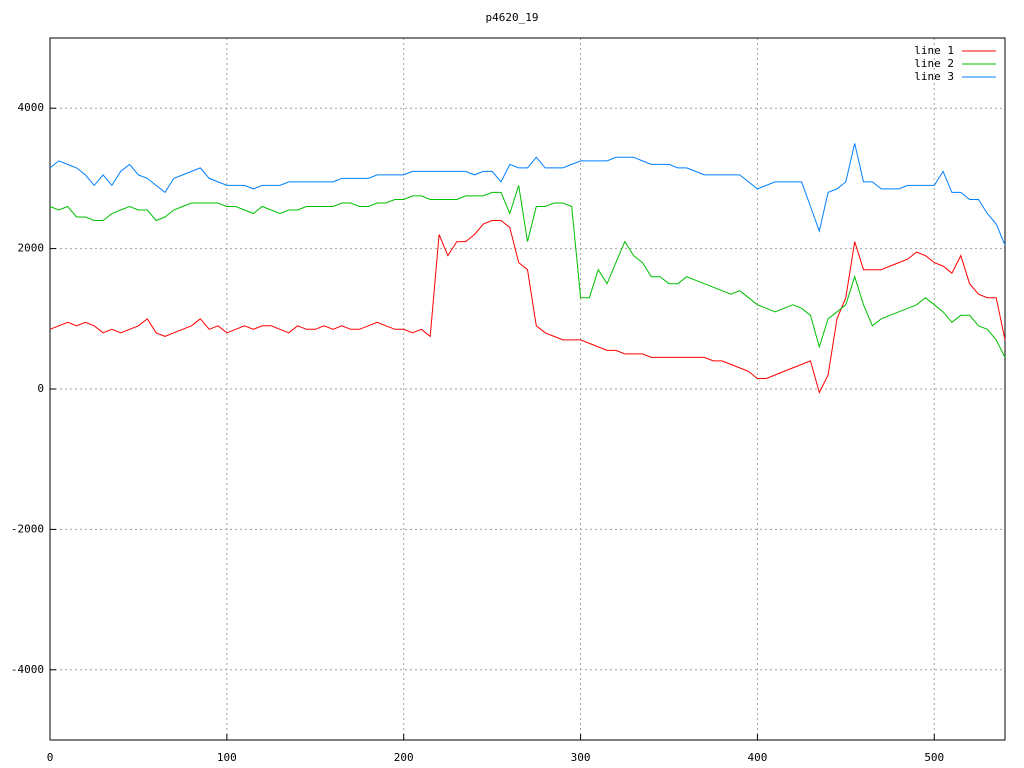 The width and height of the screenshot is (1024, 768). Describe the element at coordinates (527, 194) in the screenshot. I see `data-line` at that location.